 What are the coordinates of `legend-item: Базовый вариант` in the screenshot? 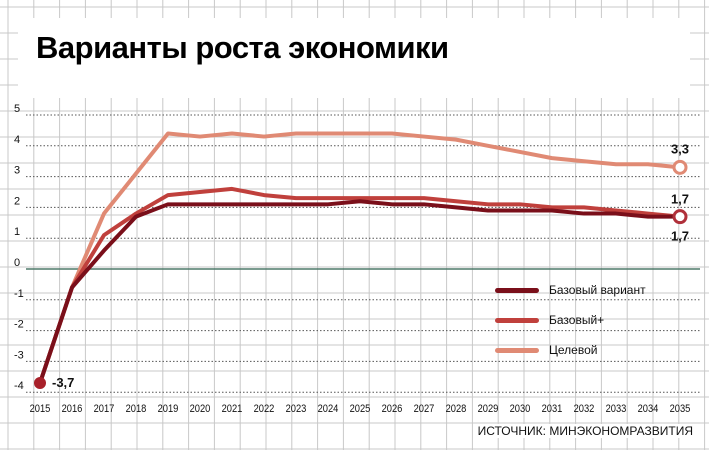 It's located at (570, 290).